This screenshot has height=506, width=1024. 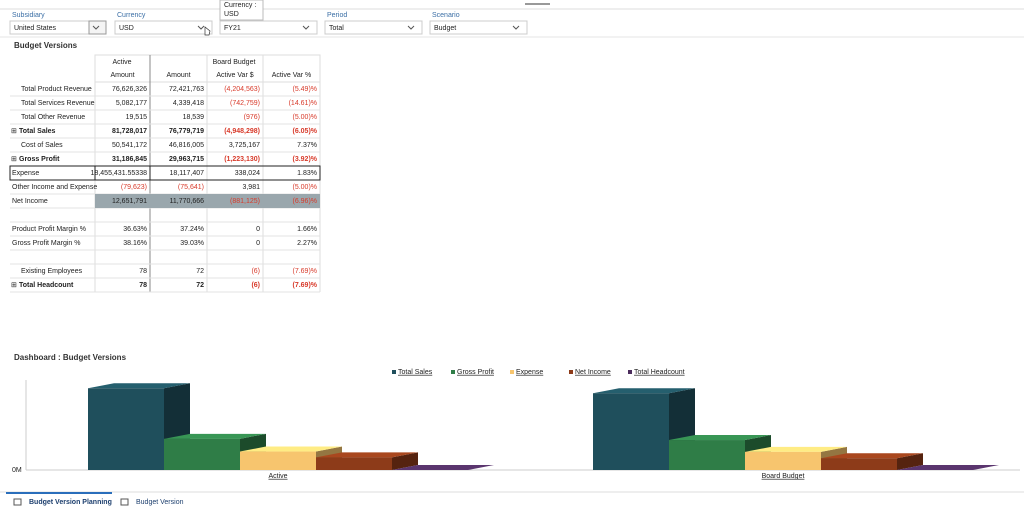 I want to click on cell: 72,421,763, so click(x=186, y=89).